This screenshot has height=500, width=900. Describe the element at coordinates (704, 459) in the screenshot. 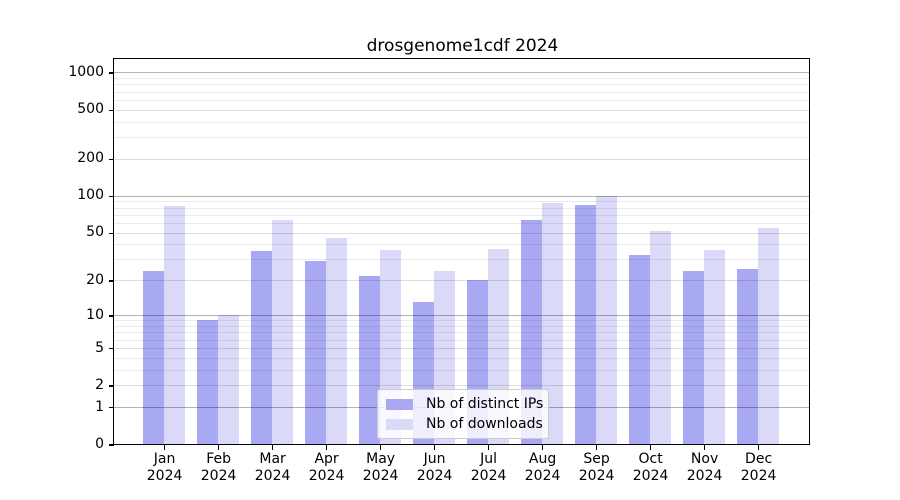

I see `x-tick-month: Nov` at that location.